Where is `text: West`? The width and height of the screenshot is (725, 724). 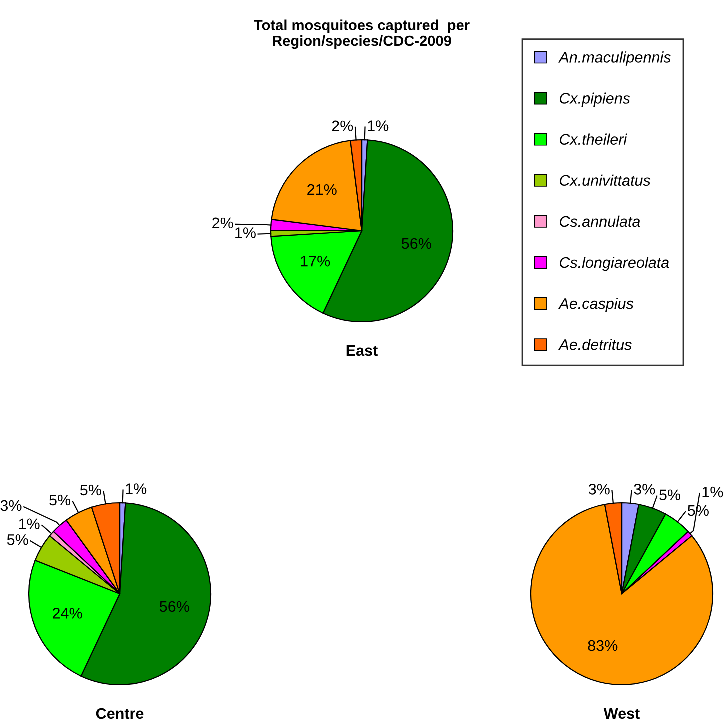
text: West is located at coordinates (622, 714).